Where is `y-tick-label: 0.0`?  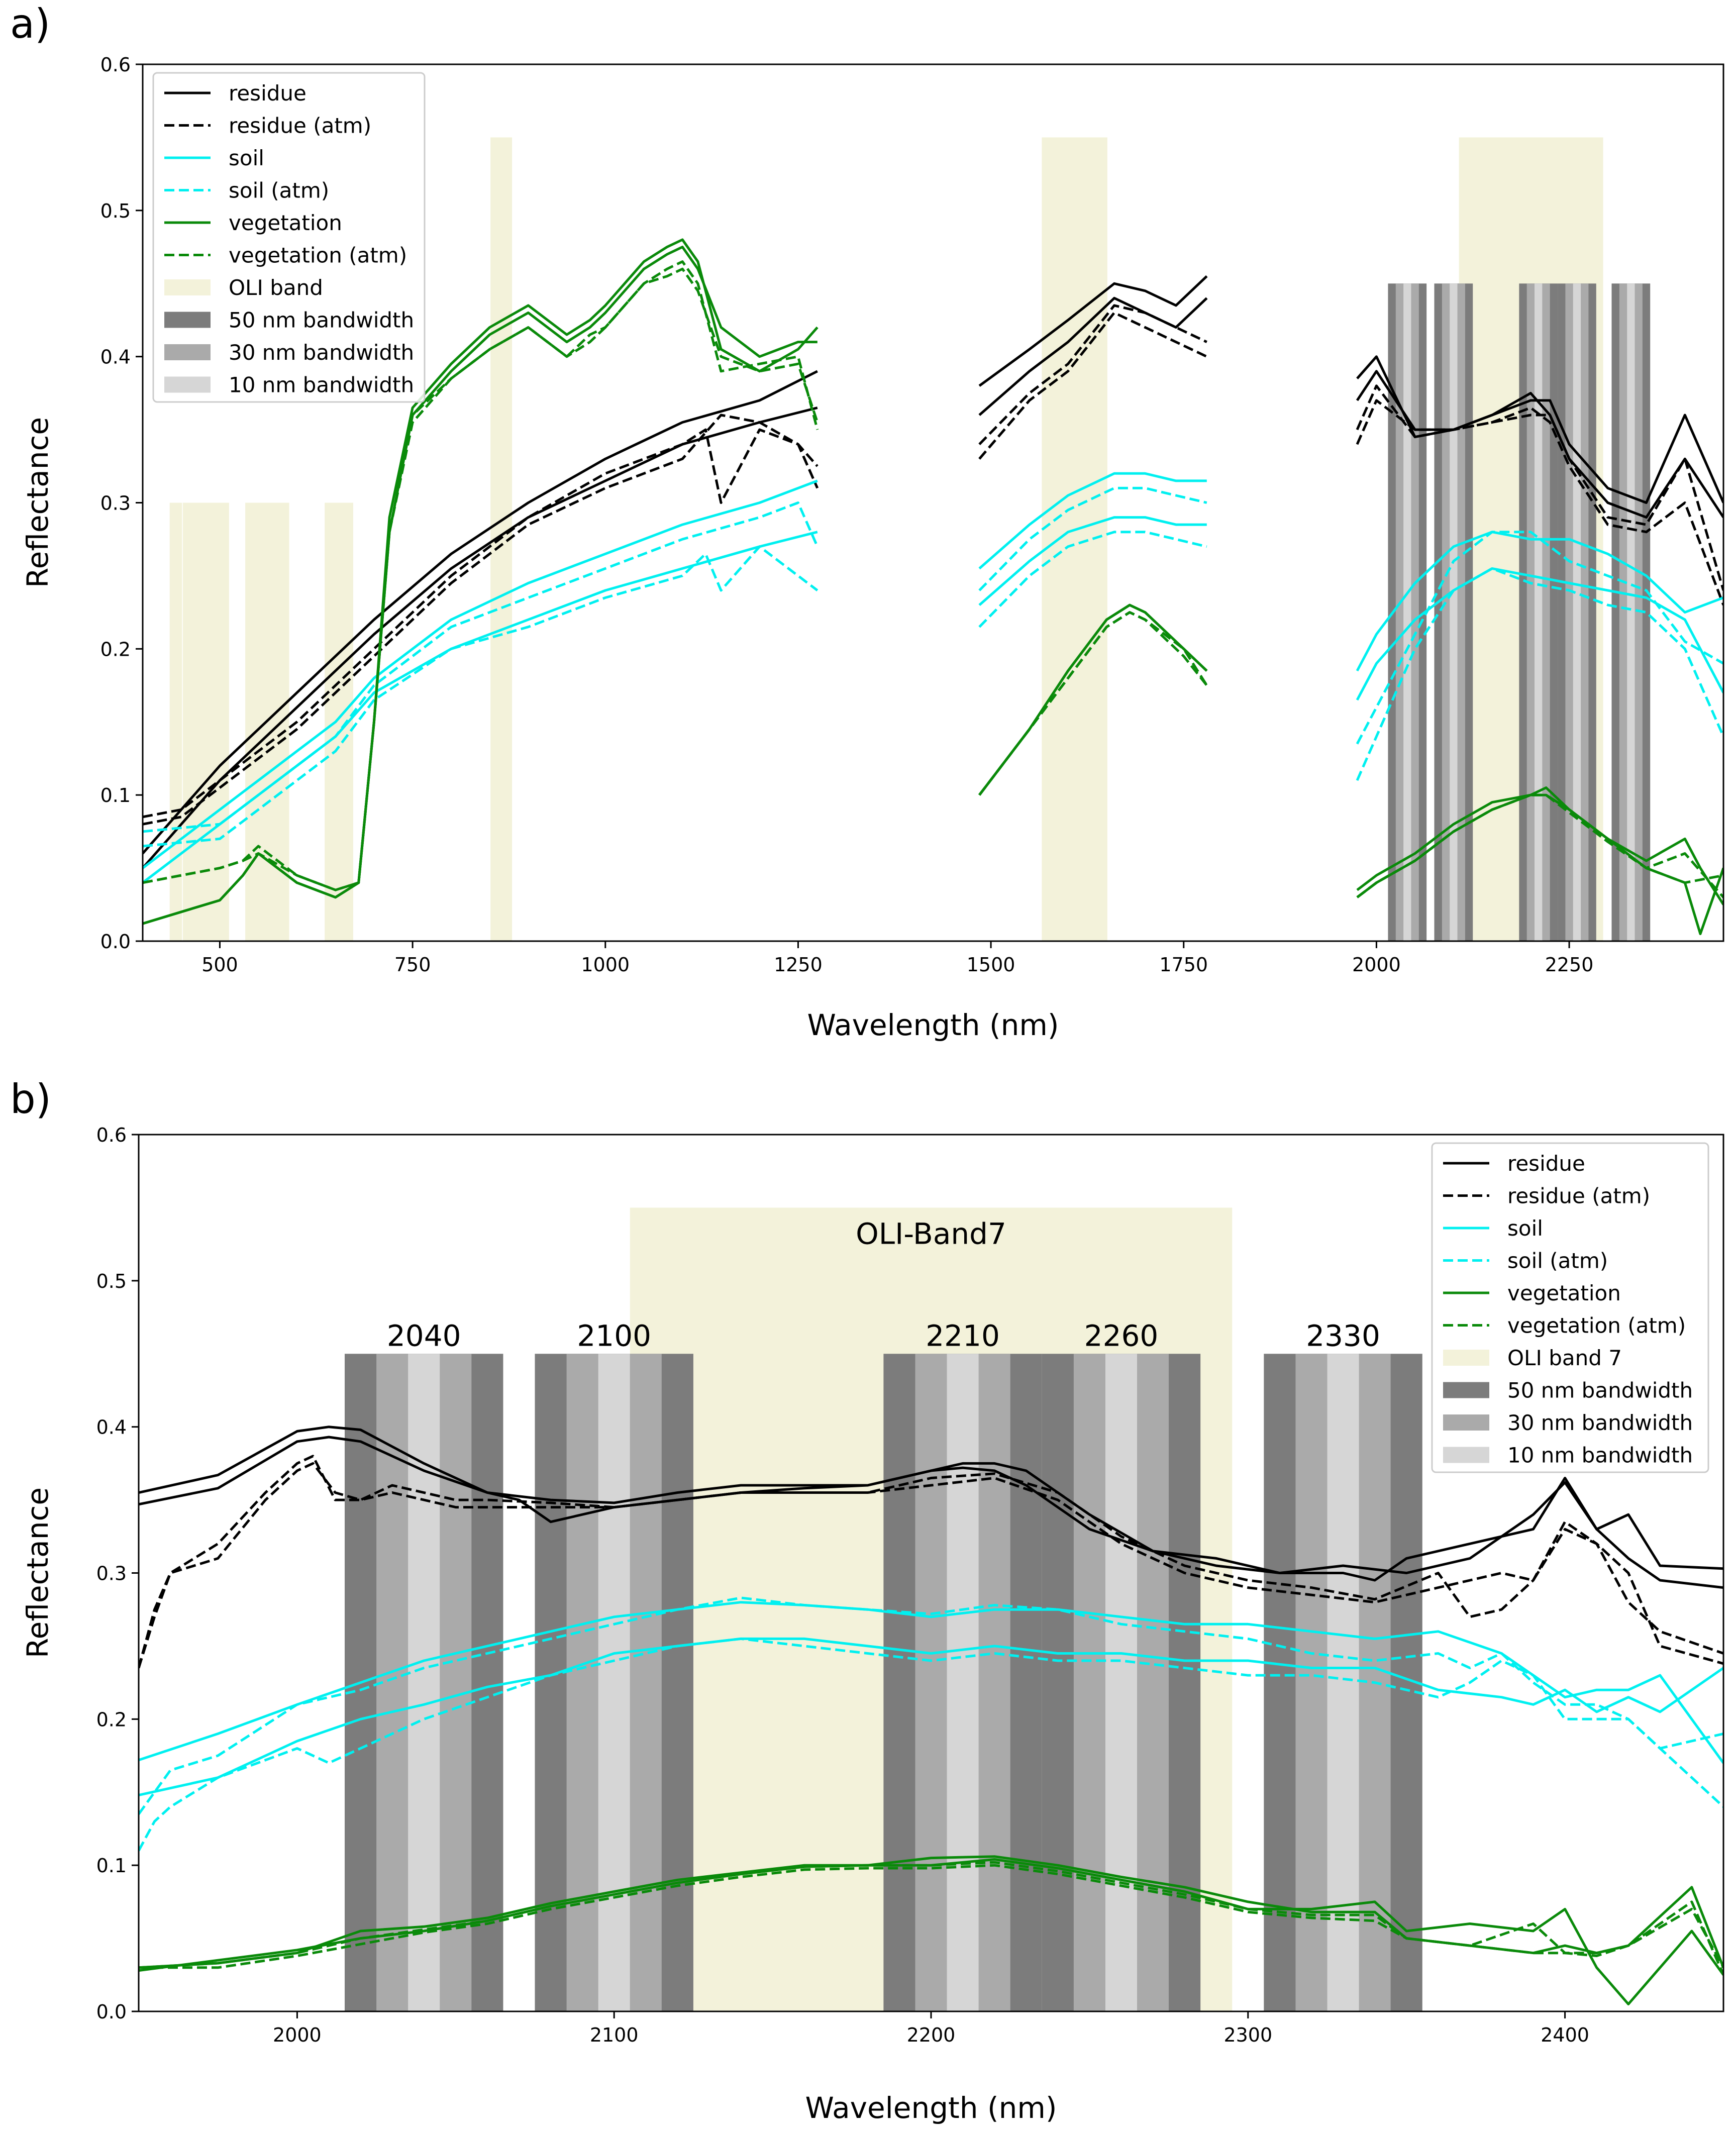
y-tick-label: 0.0 is located at coordinates (112, 2012).